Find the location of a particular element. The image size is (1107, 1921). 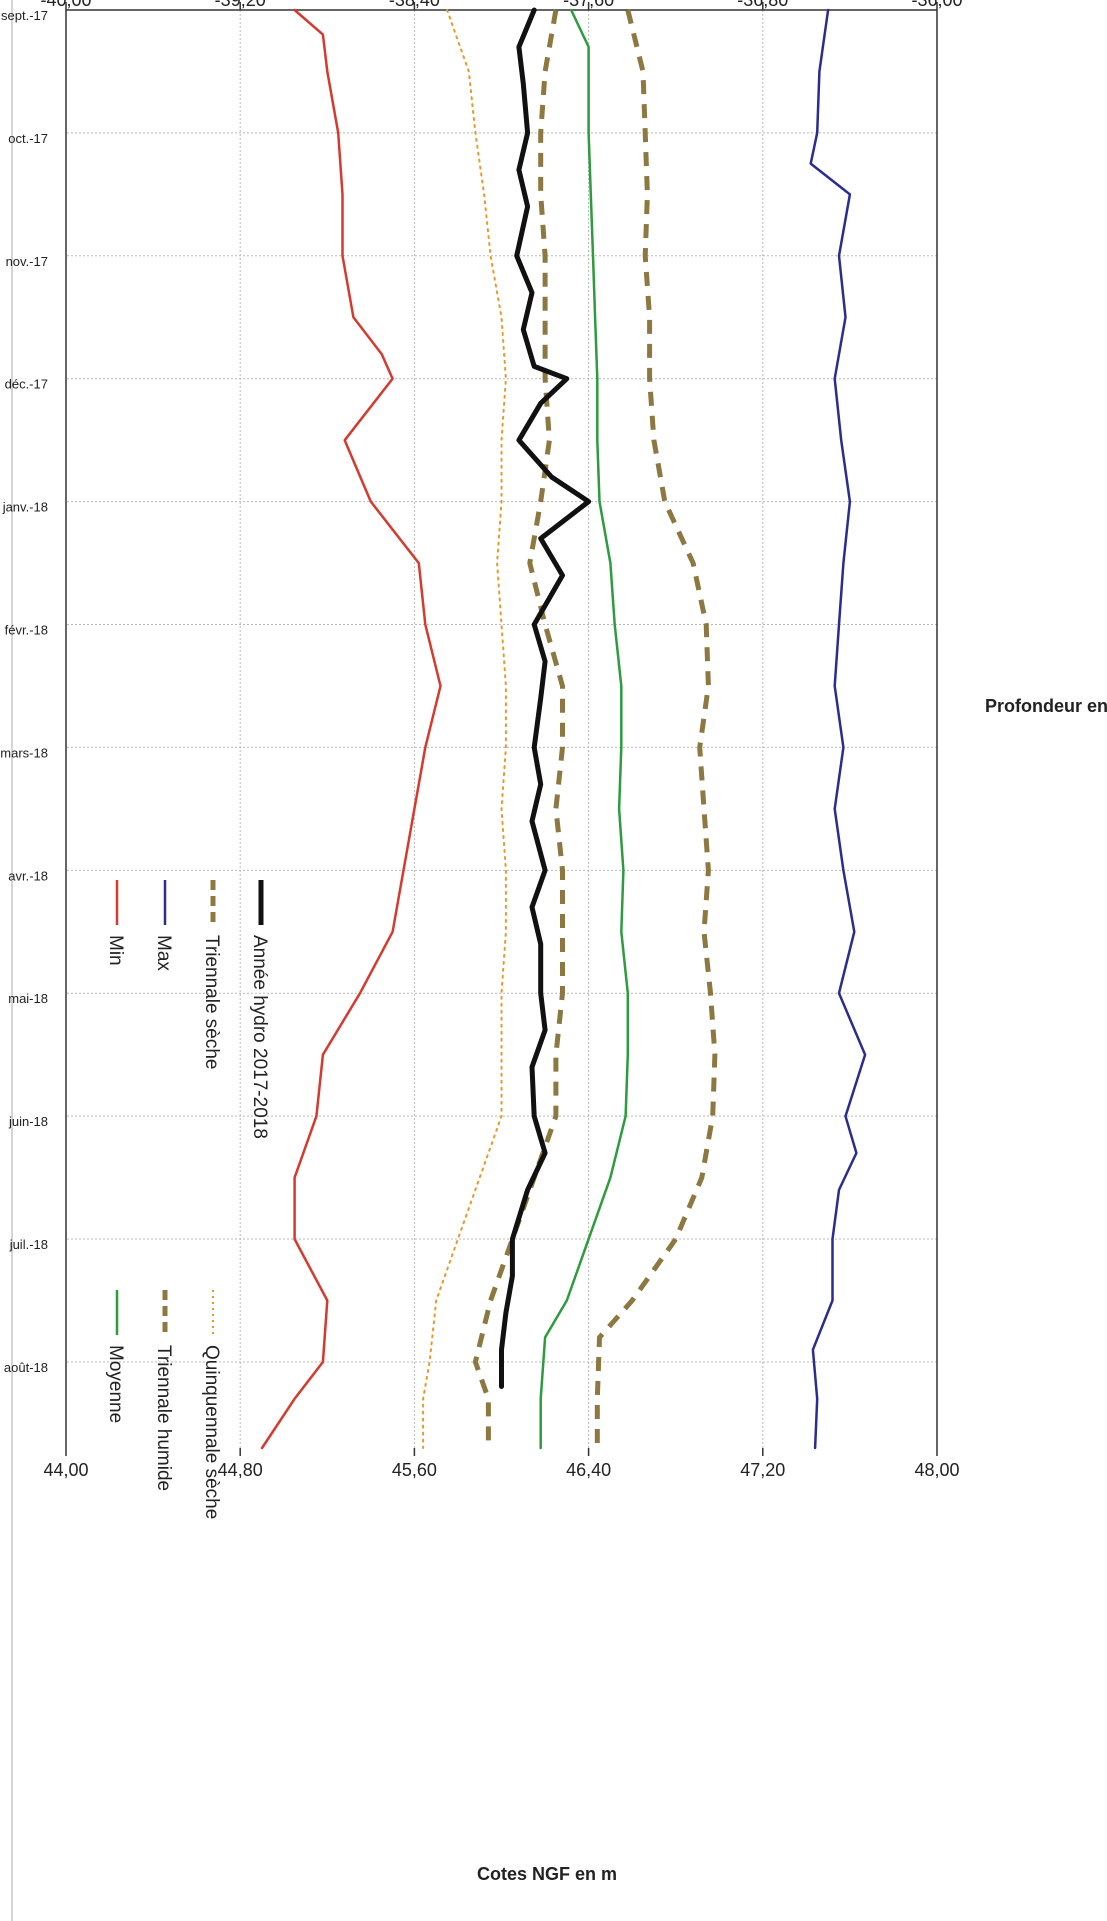

right-tick-label: 46,40 is located at coordinates (588, 1470).